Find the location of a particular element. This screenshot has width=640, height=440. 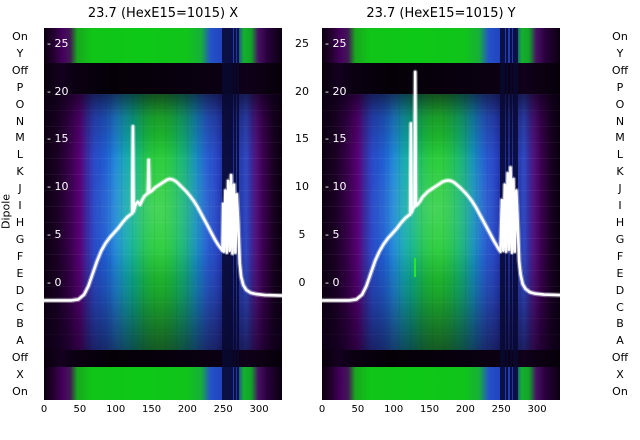

value-tick-label: 10 is located at coordinates (302, 187).